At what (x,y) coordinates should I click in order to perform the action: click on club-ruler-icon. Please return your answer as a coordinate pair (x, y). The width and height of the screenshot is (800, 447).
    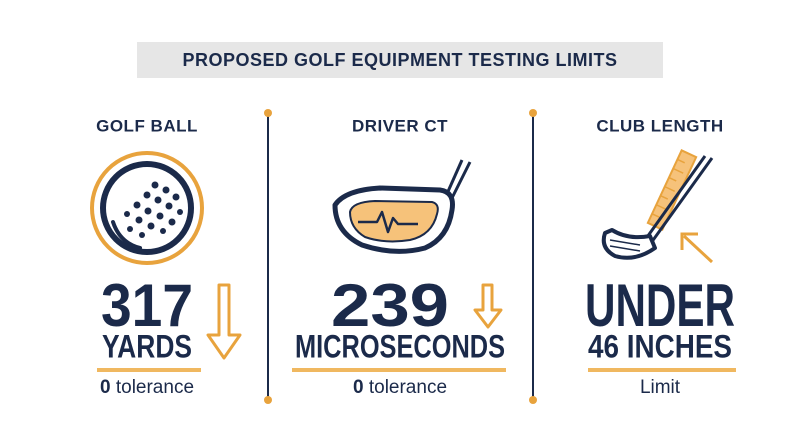
    Looking at the image, I should click on (657, 206).